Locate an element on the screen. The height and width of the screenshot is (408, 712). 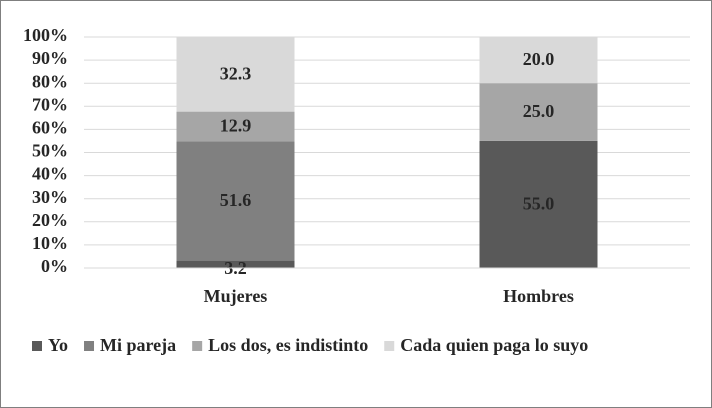
data-label: 20.0 is located at coordinates (539, 59).